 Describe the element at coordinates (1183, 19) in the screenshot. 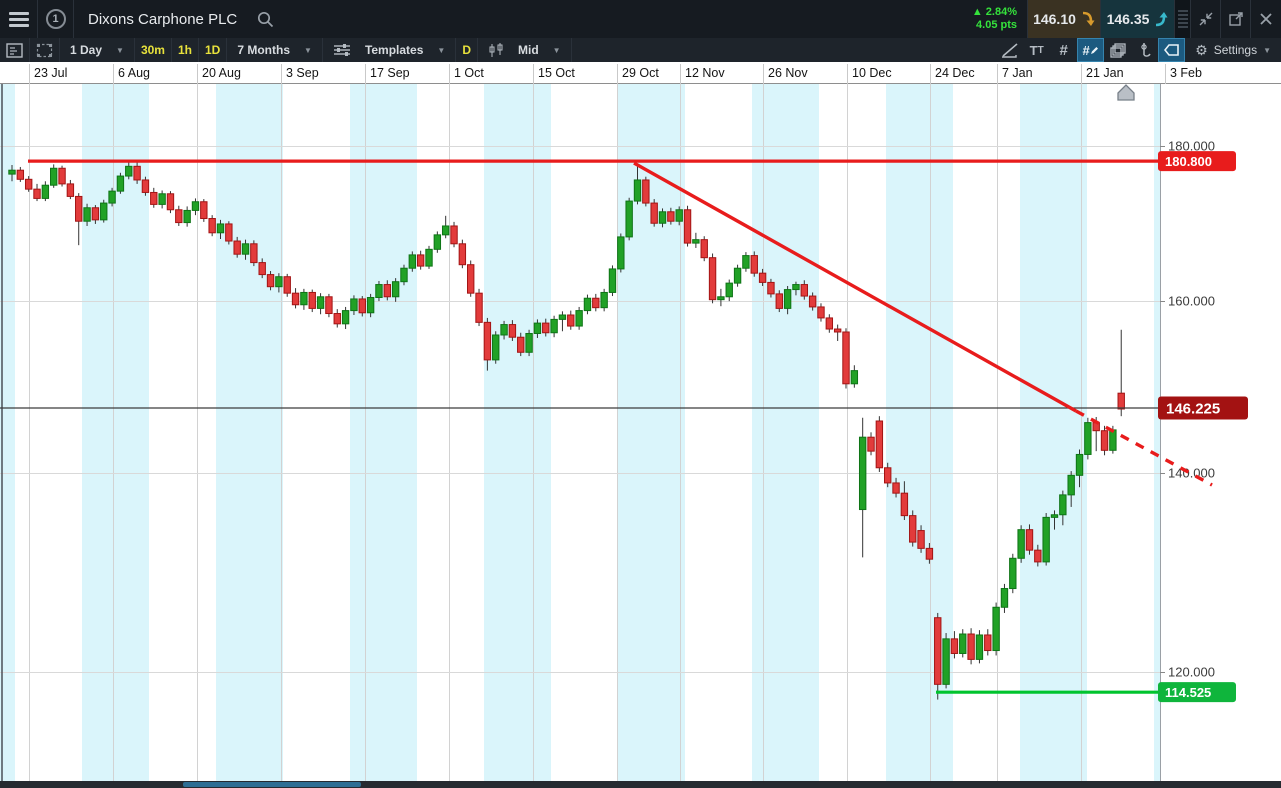

I see `window-drag-grip` at that location.